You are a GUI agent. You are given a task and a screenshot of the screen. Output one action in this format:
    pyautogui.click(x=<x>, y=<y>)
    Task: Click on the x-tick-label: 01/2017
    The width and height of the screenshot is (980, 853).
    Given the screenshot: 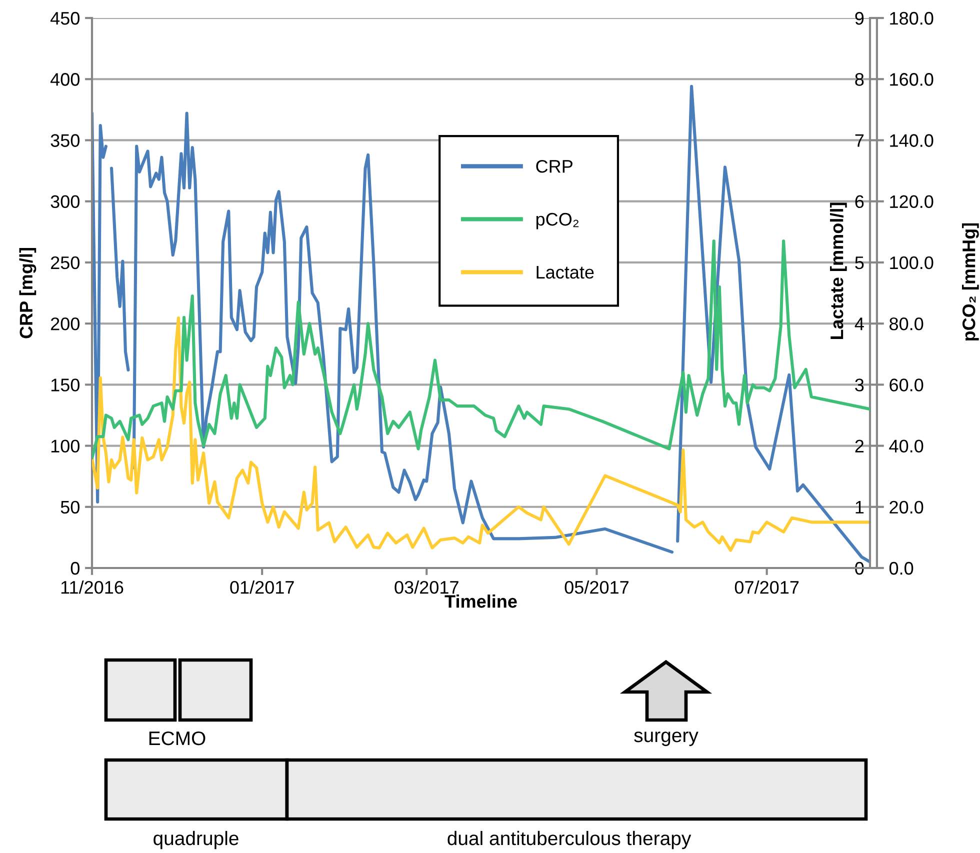 What is the action you would take?
    pyautogui.click(x=262, y=587)
    